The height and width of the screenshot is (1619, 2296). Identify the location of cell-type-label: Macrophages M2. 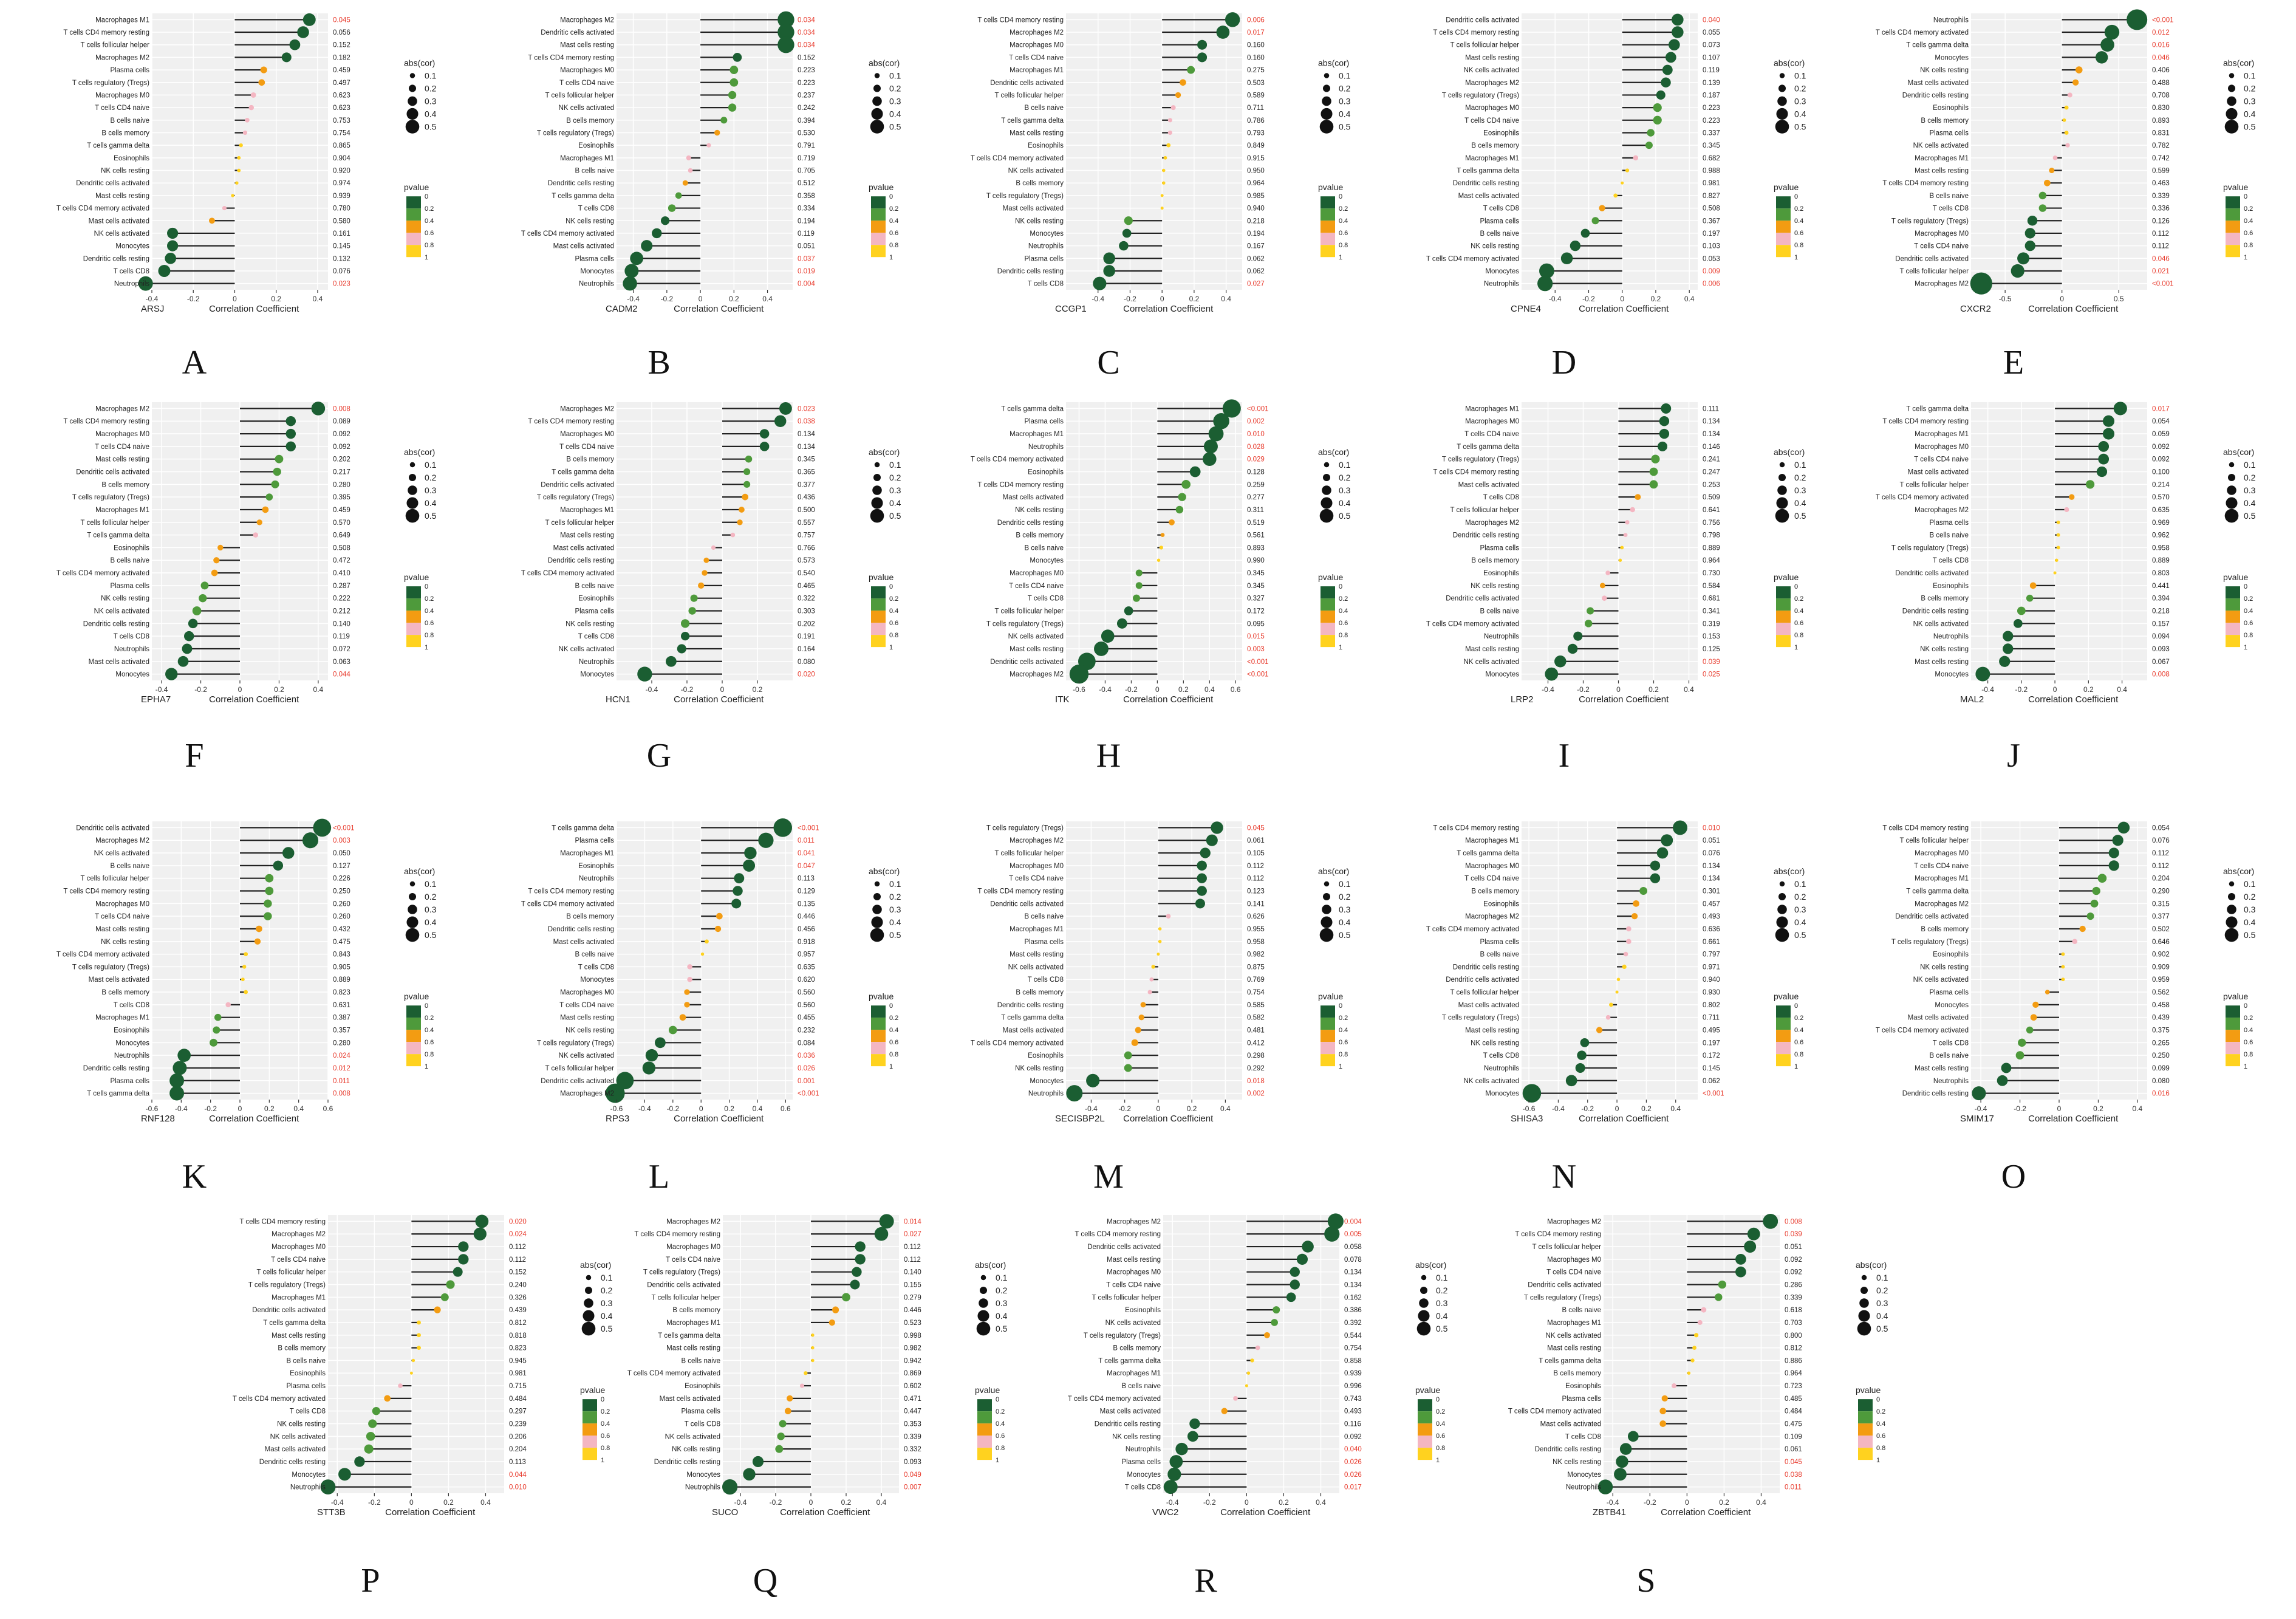
(1492, 916).